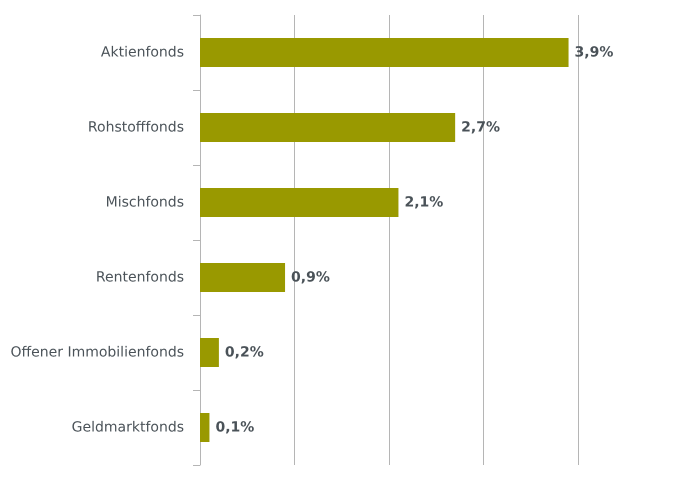  What do you see at coordinates (145, 202) in the screenshot?
I see `y-tick-label: Mischfonds` at bounding box center [145, 202].